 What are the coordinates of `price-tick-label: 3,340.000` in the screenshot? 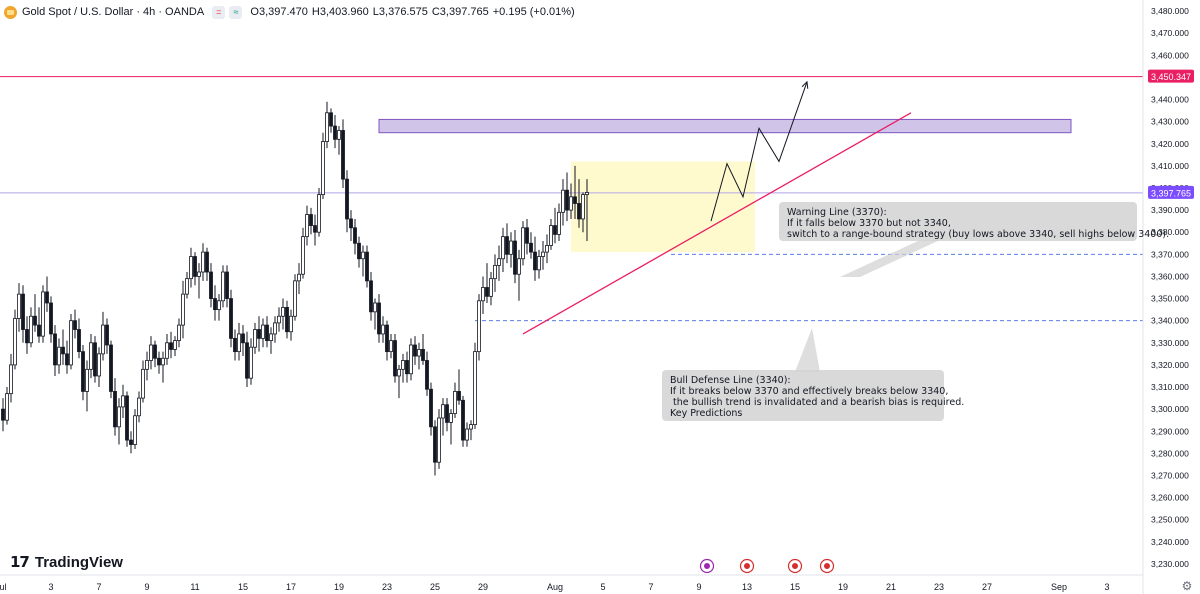 It's located at (1170, 321).